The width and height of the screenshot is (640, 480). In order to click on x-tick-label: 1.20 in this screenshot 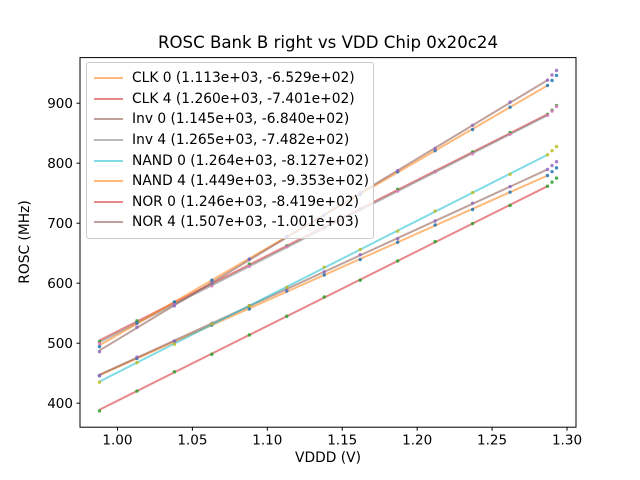, I will do `click(417, 441)`.